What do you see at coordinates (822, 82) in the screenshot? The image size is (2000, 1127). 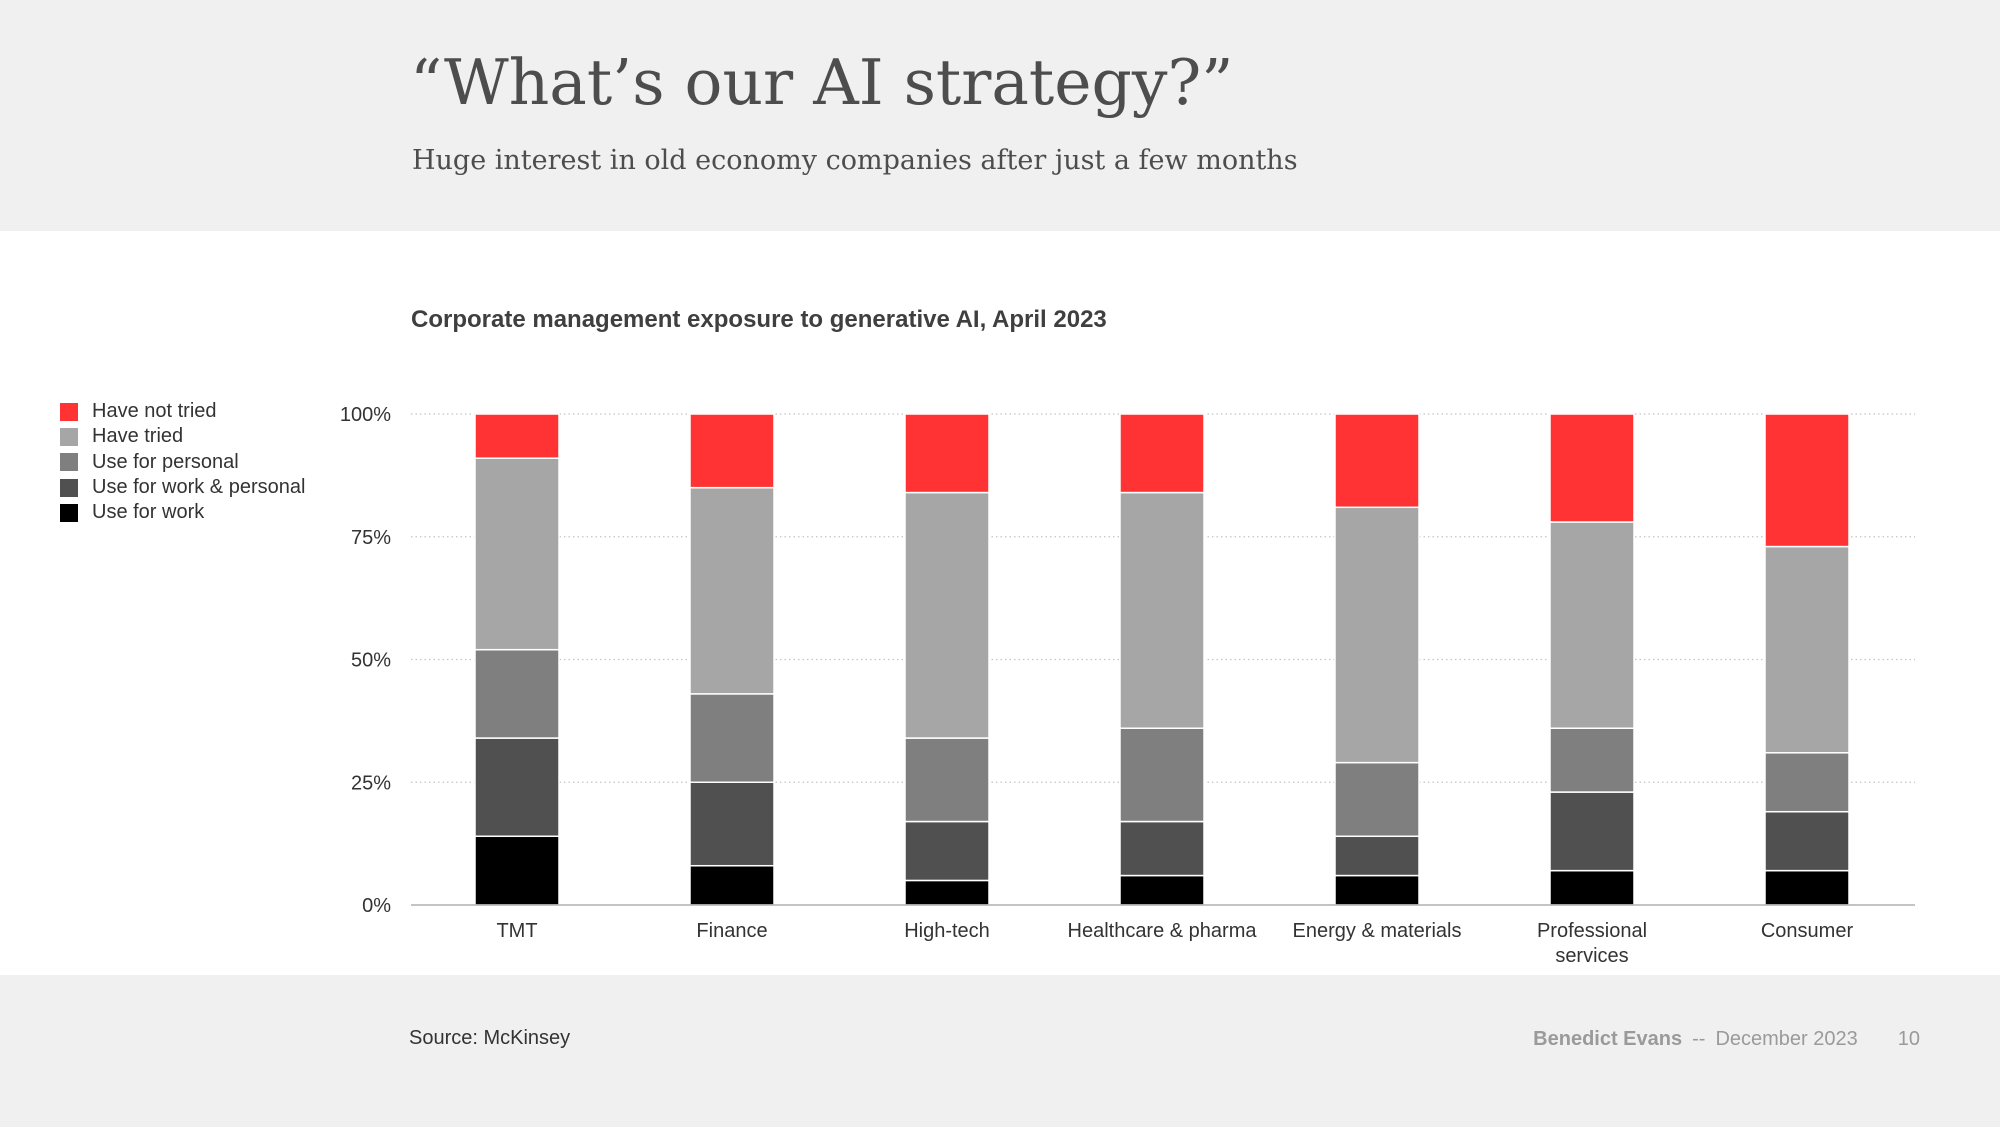 I see `slide-title: “What’s our AI strategy?”` at bounding box center [822, 82].